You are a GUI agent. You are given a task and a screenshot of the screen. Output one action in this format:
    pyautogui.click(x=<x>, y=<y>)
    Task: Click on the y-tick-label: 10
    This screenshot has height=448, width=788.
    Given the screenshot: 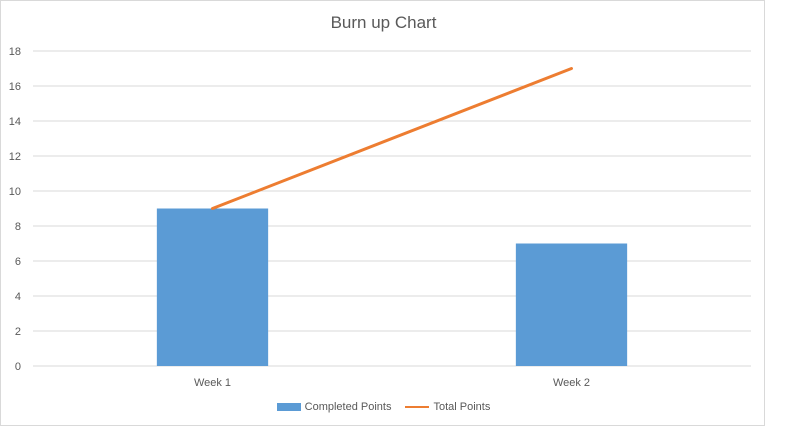 What is the action you would take?
    pyautogui.click(x=15, y=192)
    